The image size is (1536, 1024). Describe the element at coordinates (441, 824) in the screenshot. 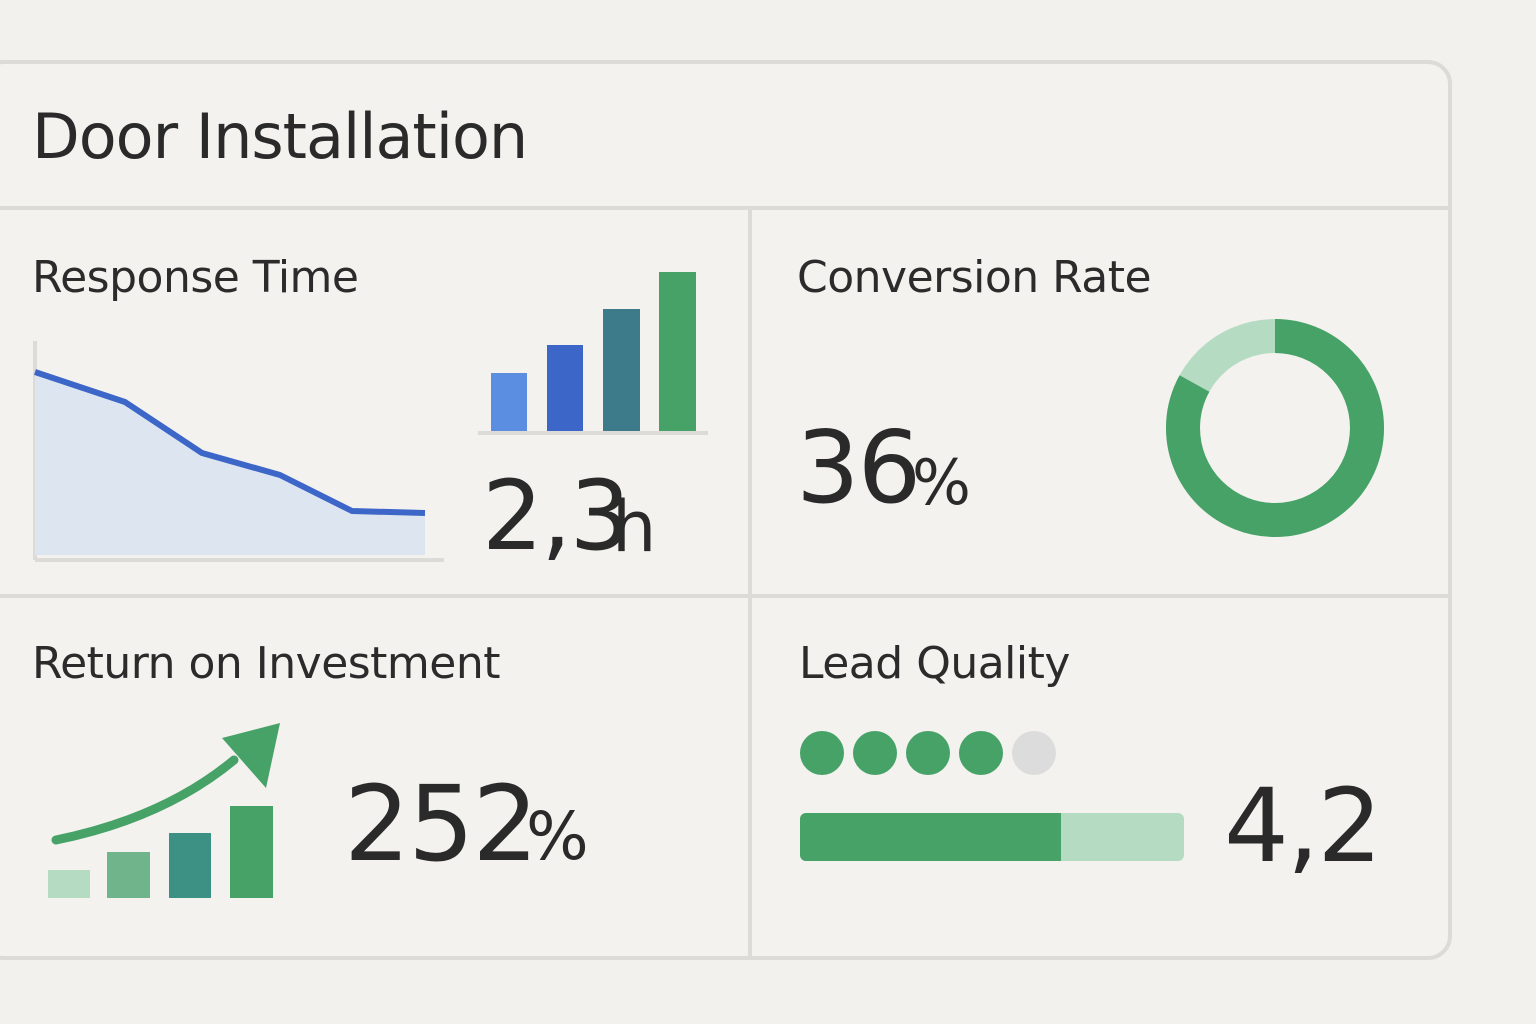

I see `roi-value: 252` at that location.